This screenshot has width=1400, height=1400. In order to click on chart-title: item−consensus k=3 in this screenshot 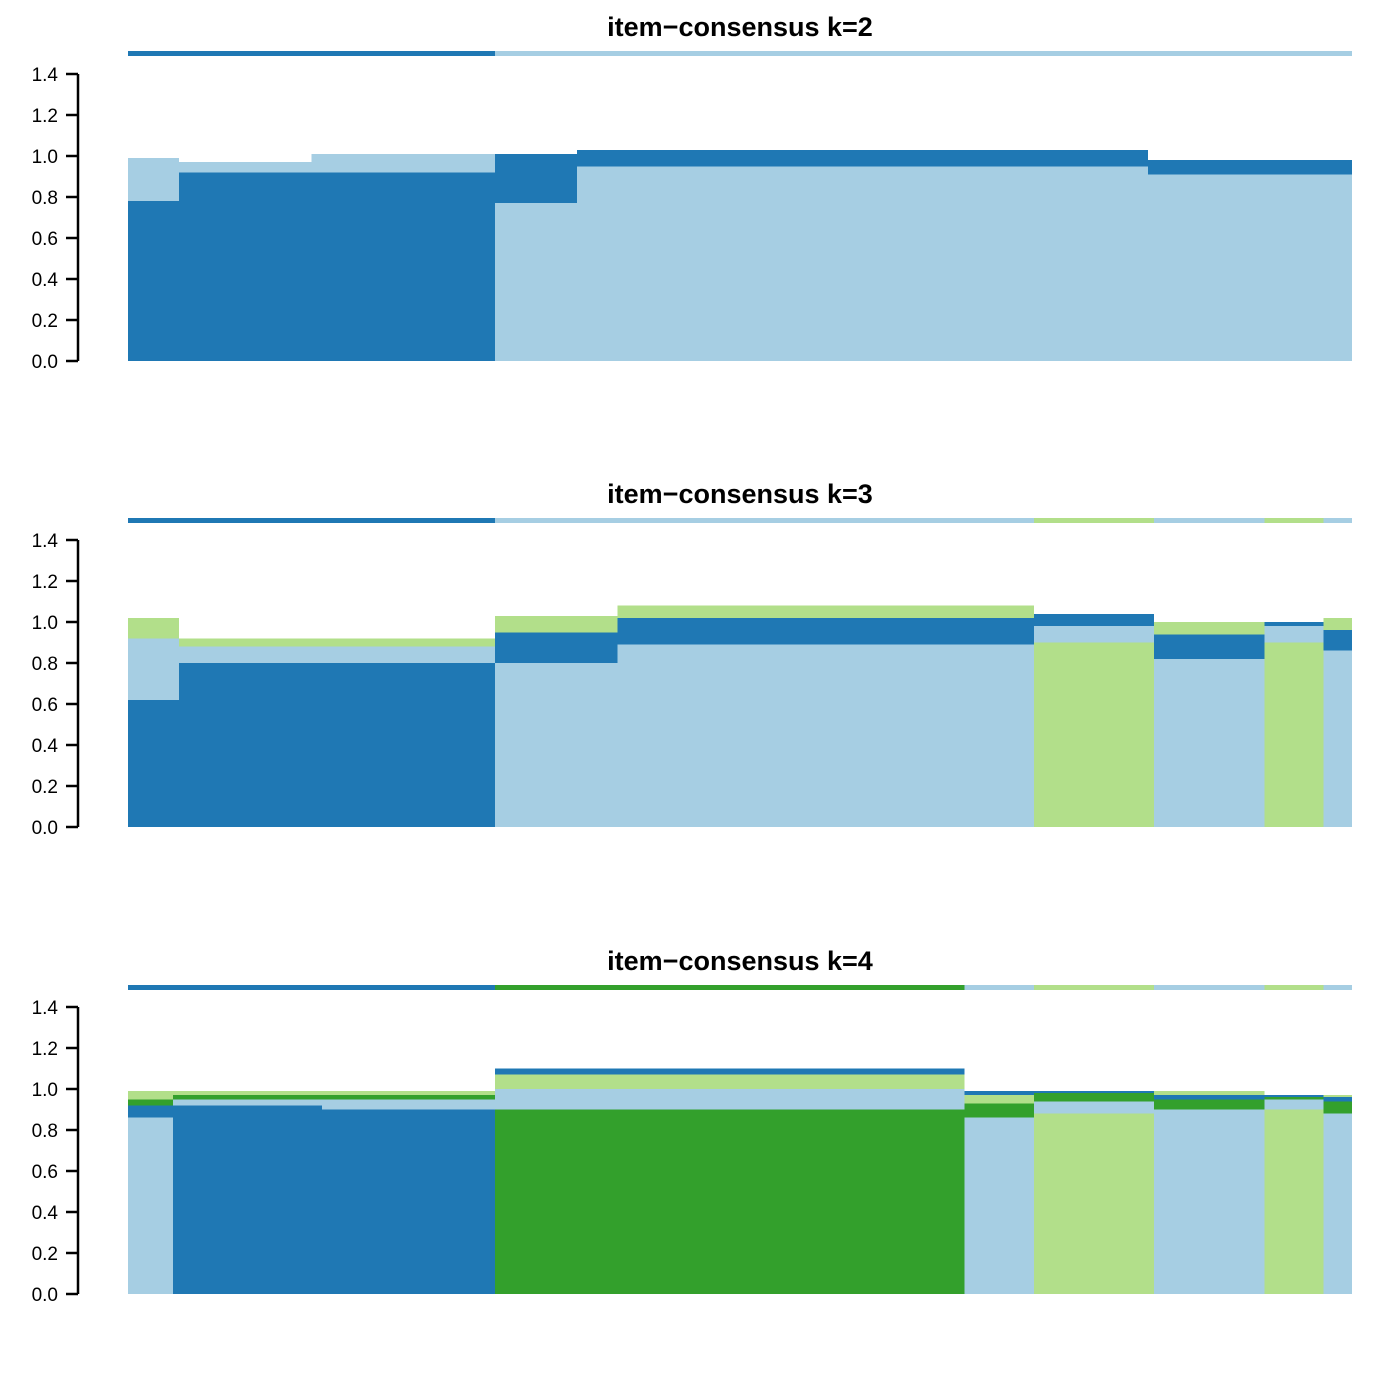, I will do `click(740, 494)`.